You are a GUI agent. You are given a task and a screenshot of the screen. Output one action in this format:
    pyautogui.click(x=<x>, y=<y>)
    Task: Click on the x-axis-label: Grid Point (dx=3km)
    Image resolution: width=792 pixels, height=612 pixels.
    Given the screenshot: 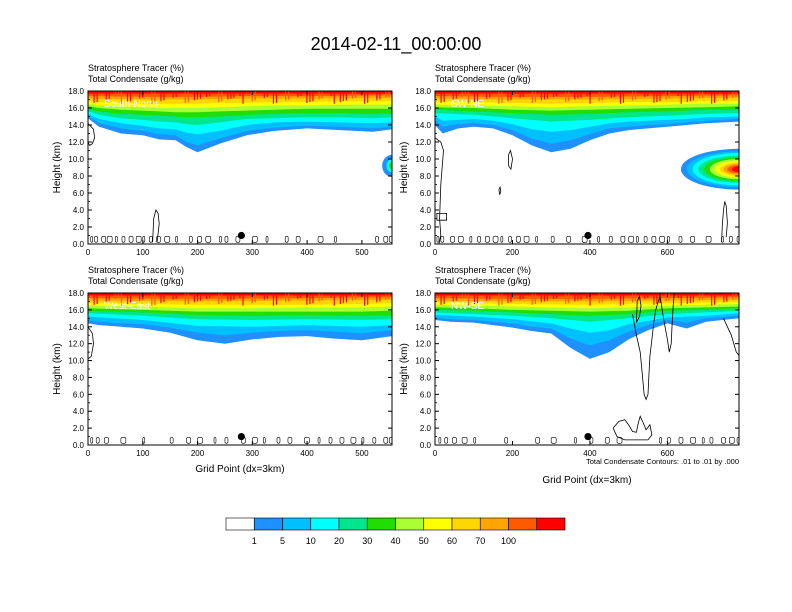 What is the action you would take?
    pyautogui.click(x=586, y=480)
    